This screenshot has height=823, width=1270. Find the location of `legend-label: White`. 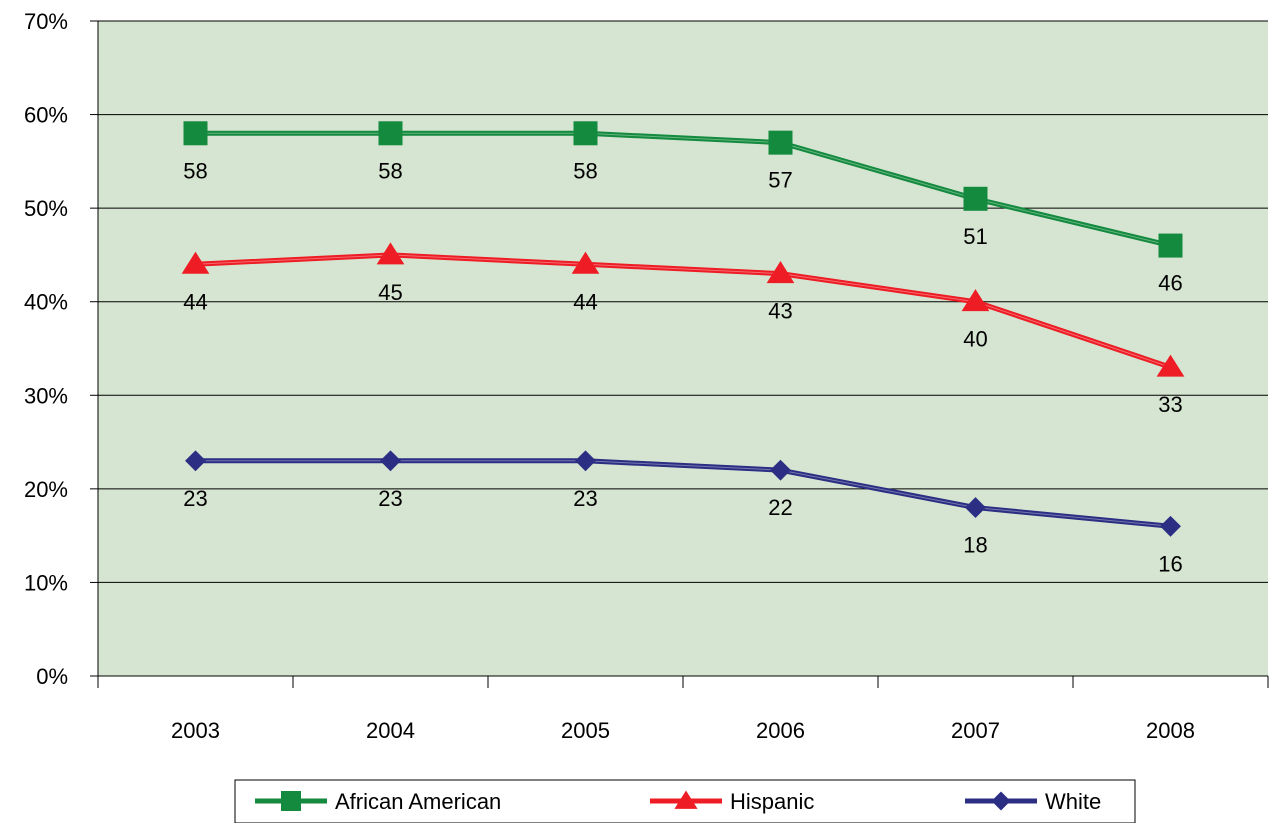

legend-label: White is located at coordinates (1073, 801).